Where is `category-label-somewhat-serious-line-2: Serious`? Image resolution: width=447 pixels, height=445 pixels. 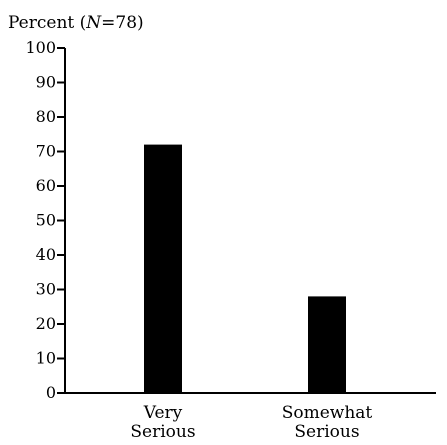 category-label-somewhat-serious-line-2: Serious is located at coordinates (326, 432).